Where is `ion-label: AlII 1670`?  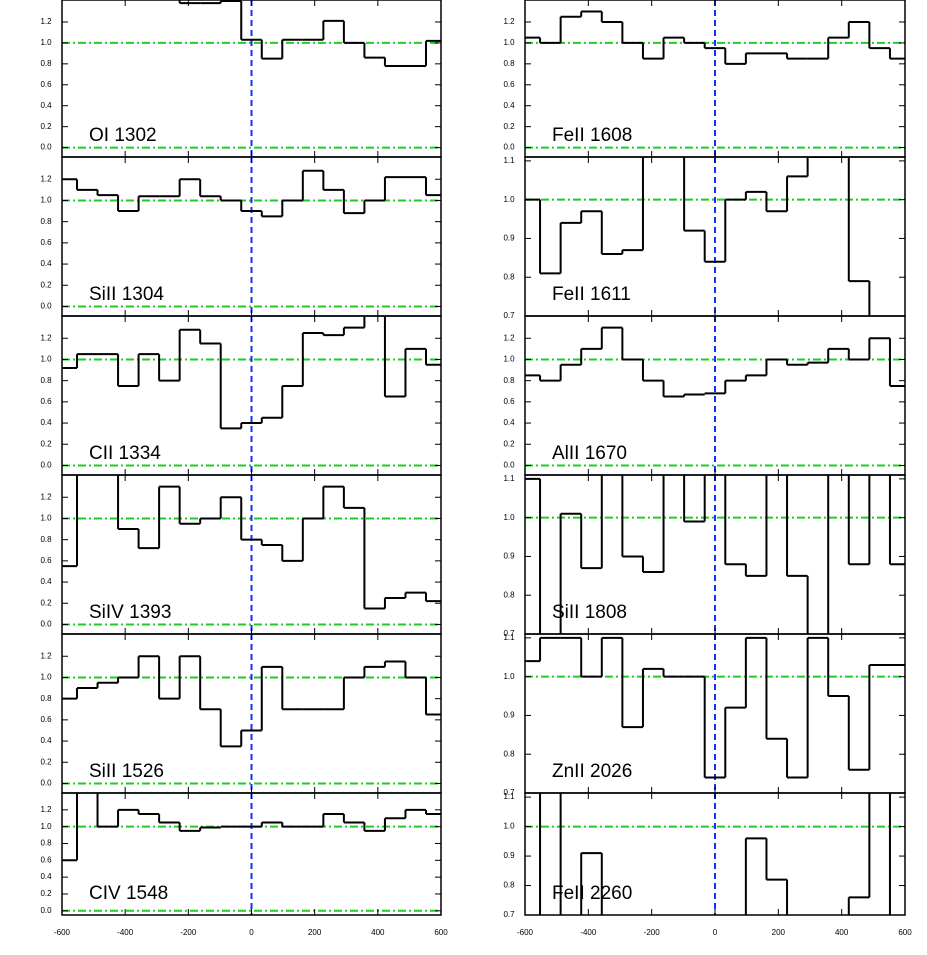
ion-label: AlII 1670 is located at coordinates (589, 453).